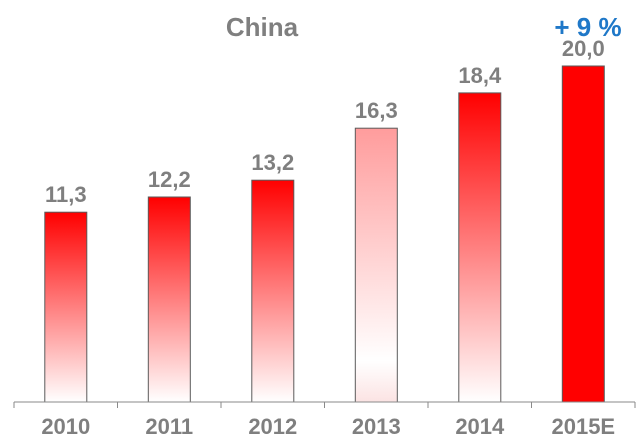 This screenshot has height=442, width=641. Describe the element at coordinates (587, 27) in the screenshot. I see `growth-annotation: + 9 %` at that location.